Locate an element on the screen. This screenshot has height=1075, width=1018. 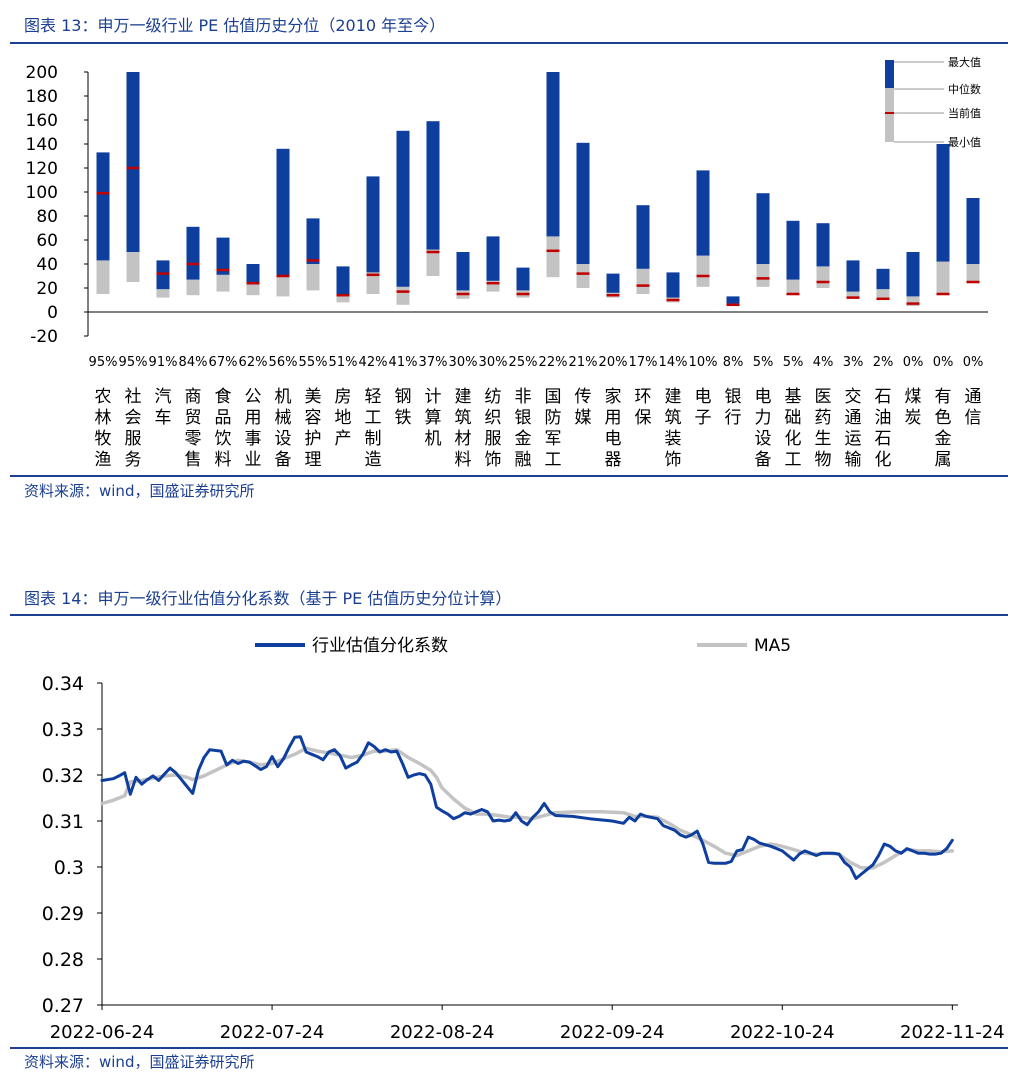
category-label-char: 筑 is located at coordinates (673, 418).